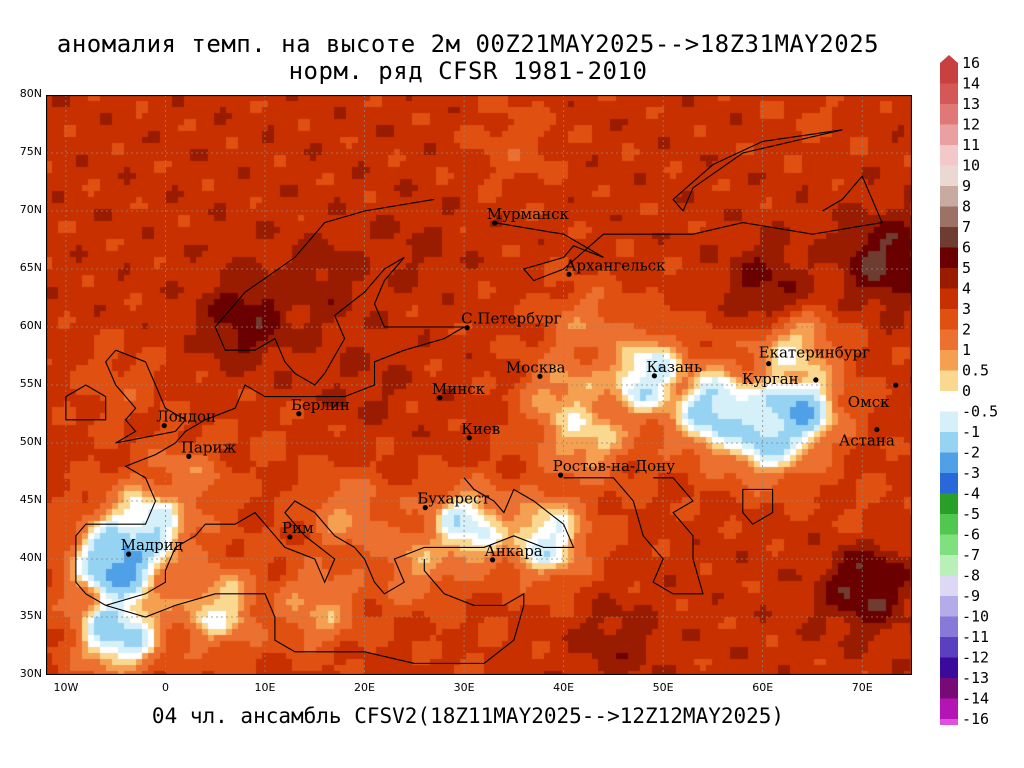  Describe the element at coordinates (971, 576) in the screenshot. I see `legend-label: -8` at that location.